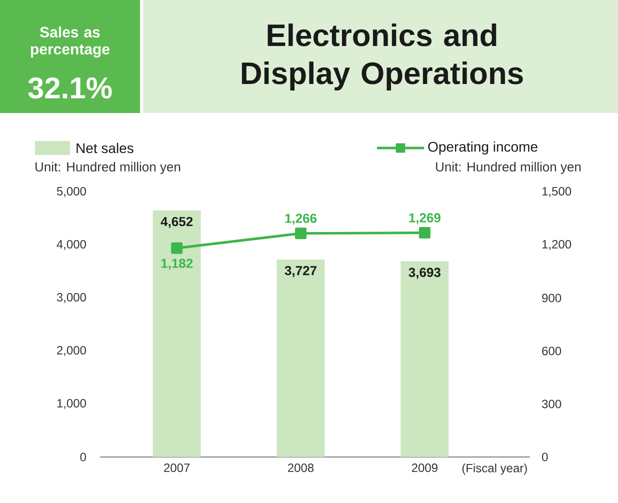 The width and height of the screenshot is (618, 503). Describe the element at coordinates (483, 148) in the screenshot. I see `legend-label: Operating income` at that location.